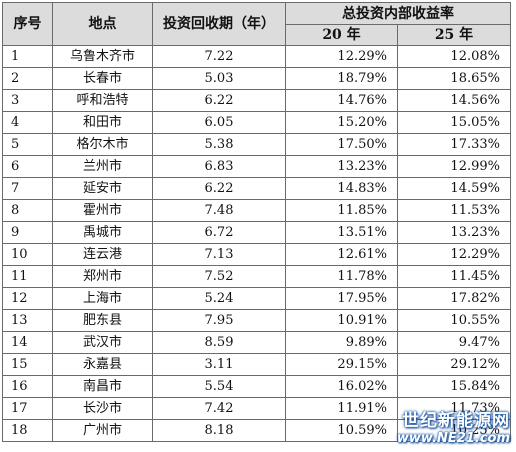  I want to click on cell-seq: 9, so click(27, 232).